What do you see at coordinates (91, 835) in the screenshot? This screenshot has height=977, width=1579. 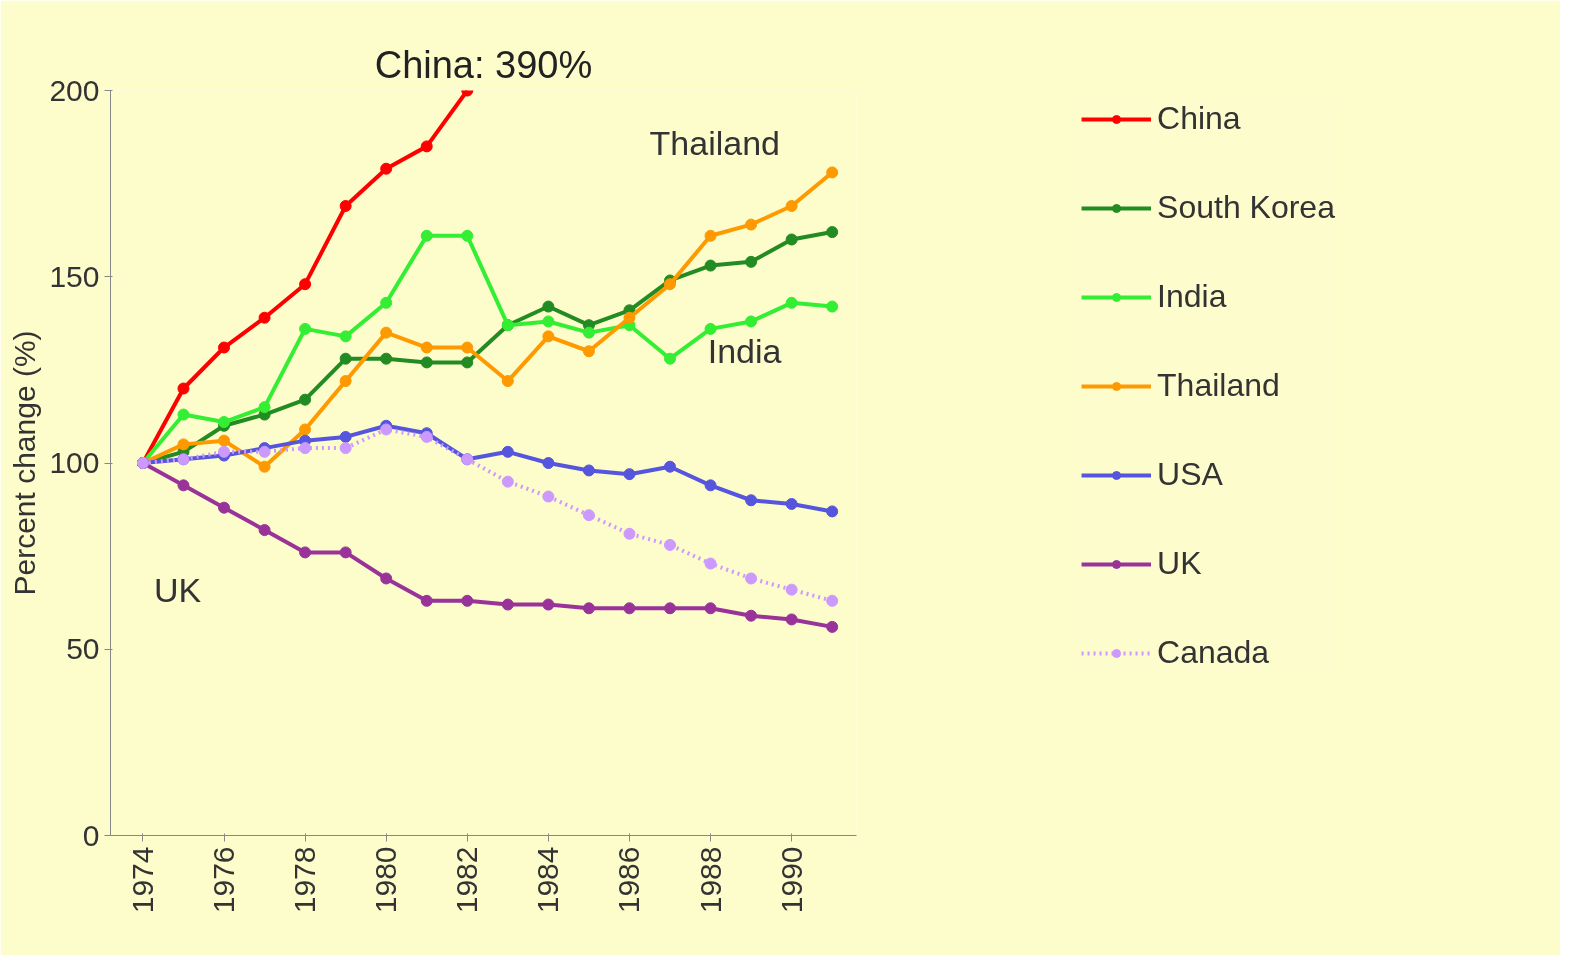 I see `y-tick-label: 0` at bounding box center [91, 835].